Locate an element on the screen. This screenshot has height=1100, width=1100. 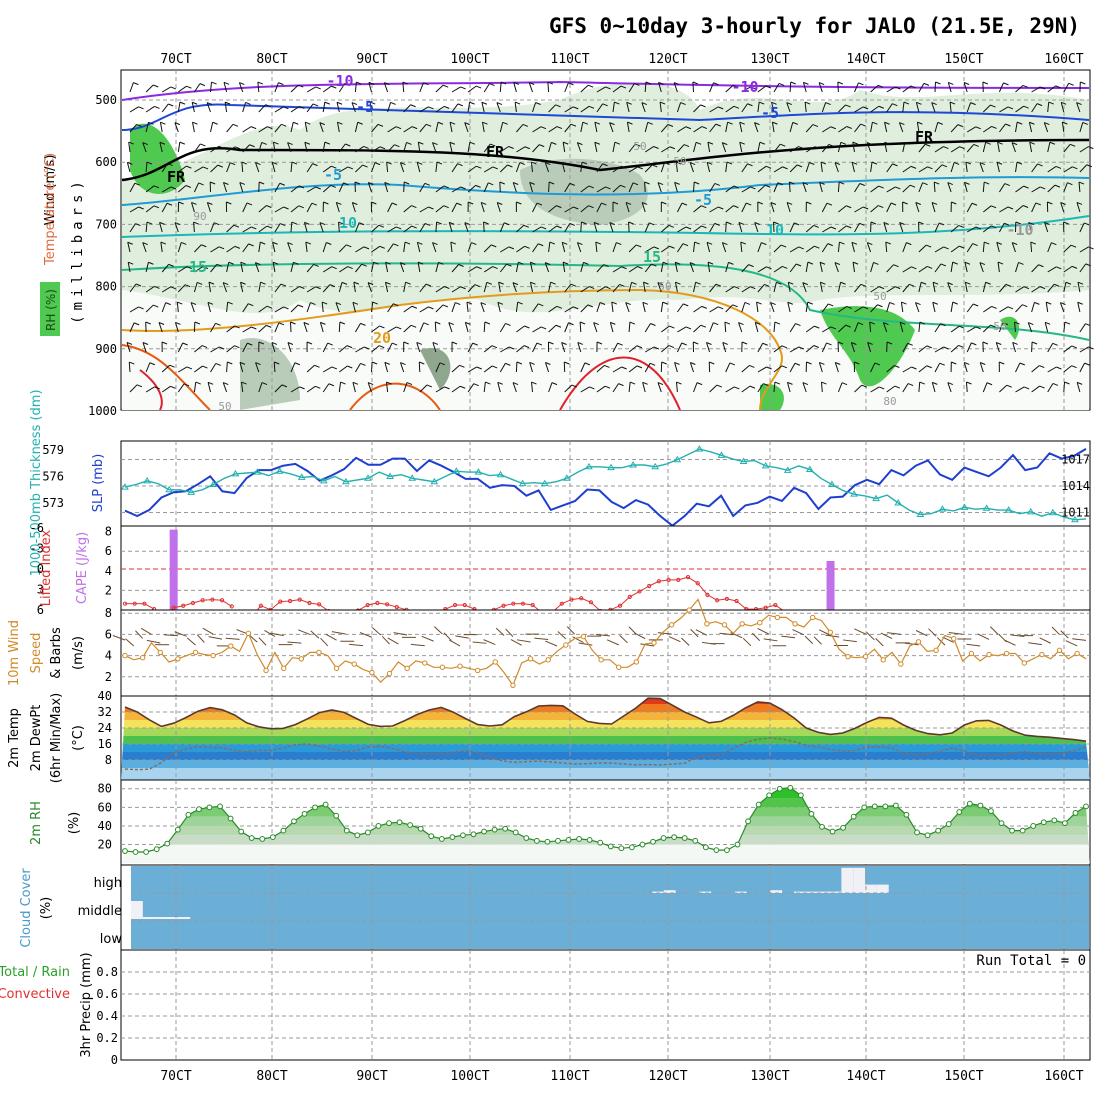
temp-band is located at coordinates (605, 756).